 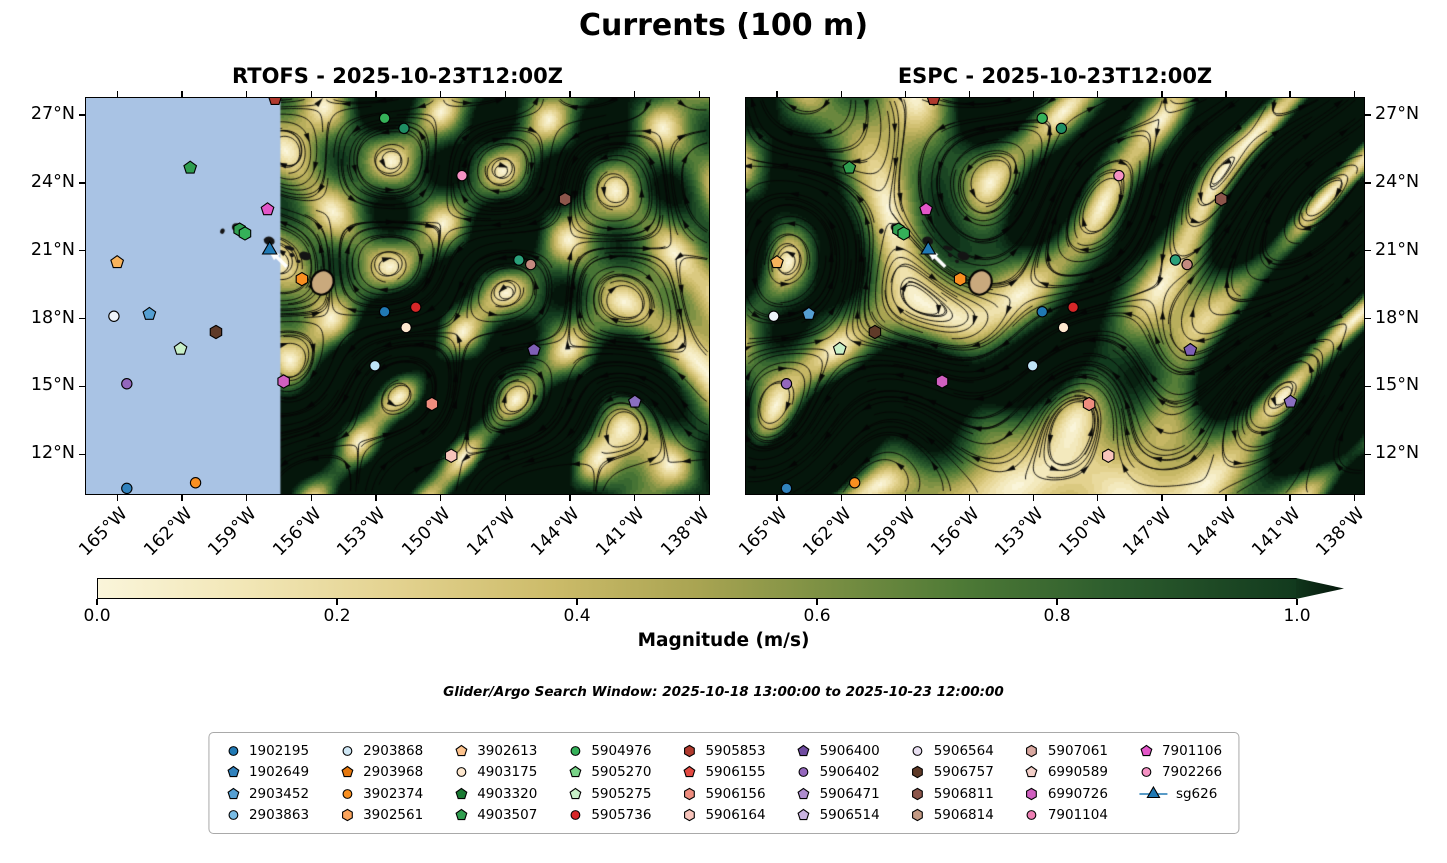 I want to click on legend-label: 5905275, so click(x=621, y=793).